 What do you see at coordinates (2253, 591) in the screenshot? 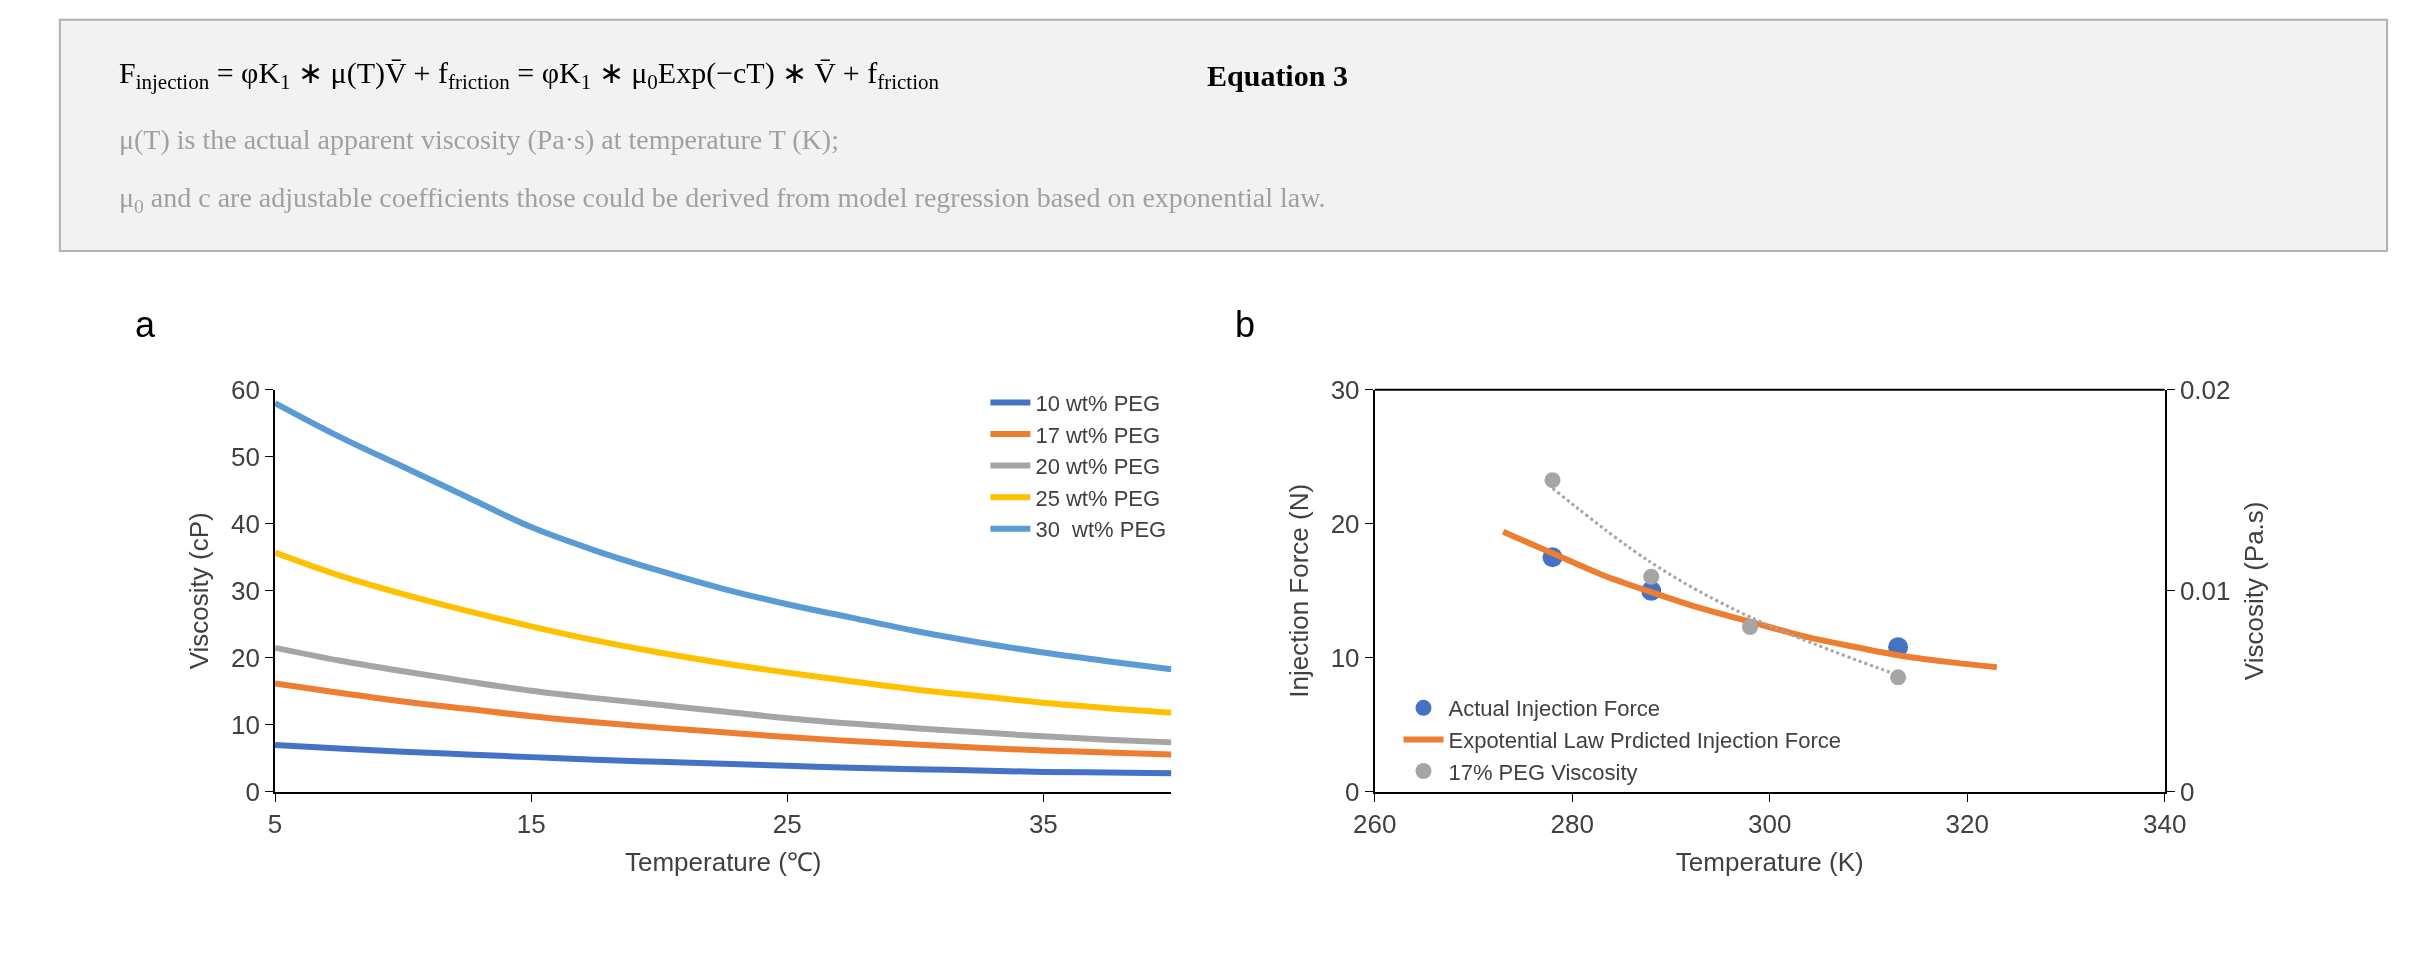
I see `y2-axis-title: Viscosity (Pa.s)` at bounding box center [2253, 591].